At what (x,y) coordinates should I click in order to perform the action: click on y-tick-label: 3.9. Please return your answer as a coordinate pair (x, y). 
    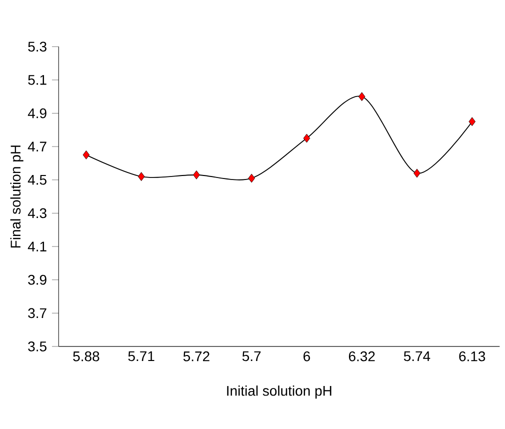
    Looking at the image, I should click on (37, 279).